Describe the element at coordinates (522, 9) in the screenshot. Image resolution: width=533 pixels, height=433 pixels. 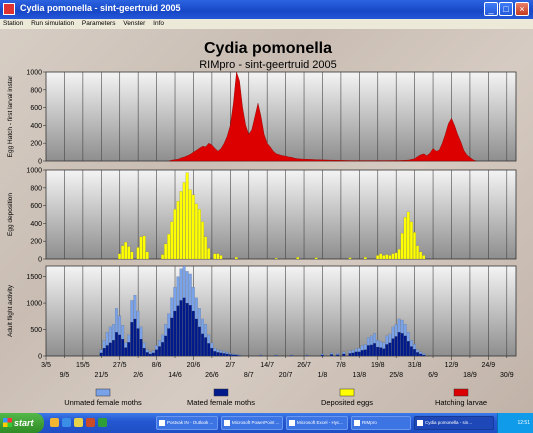
I see `close-button: ×` at that location.